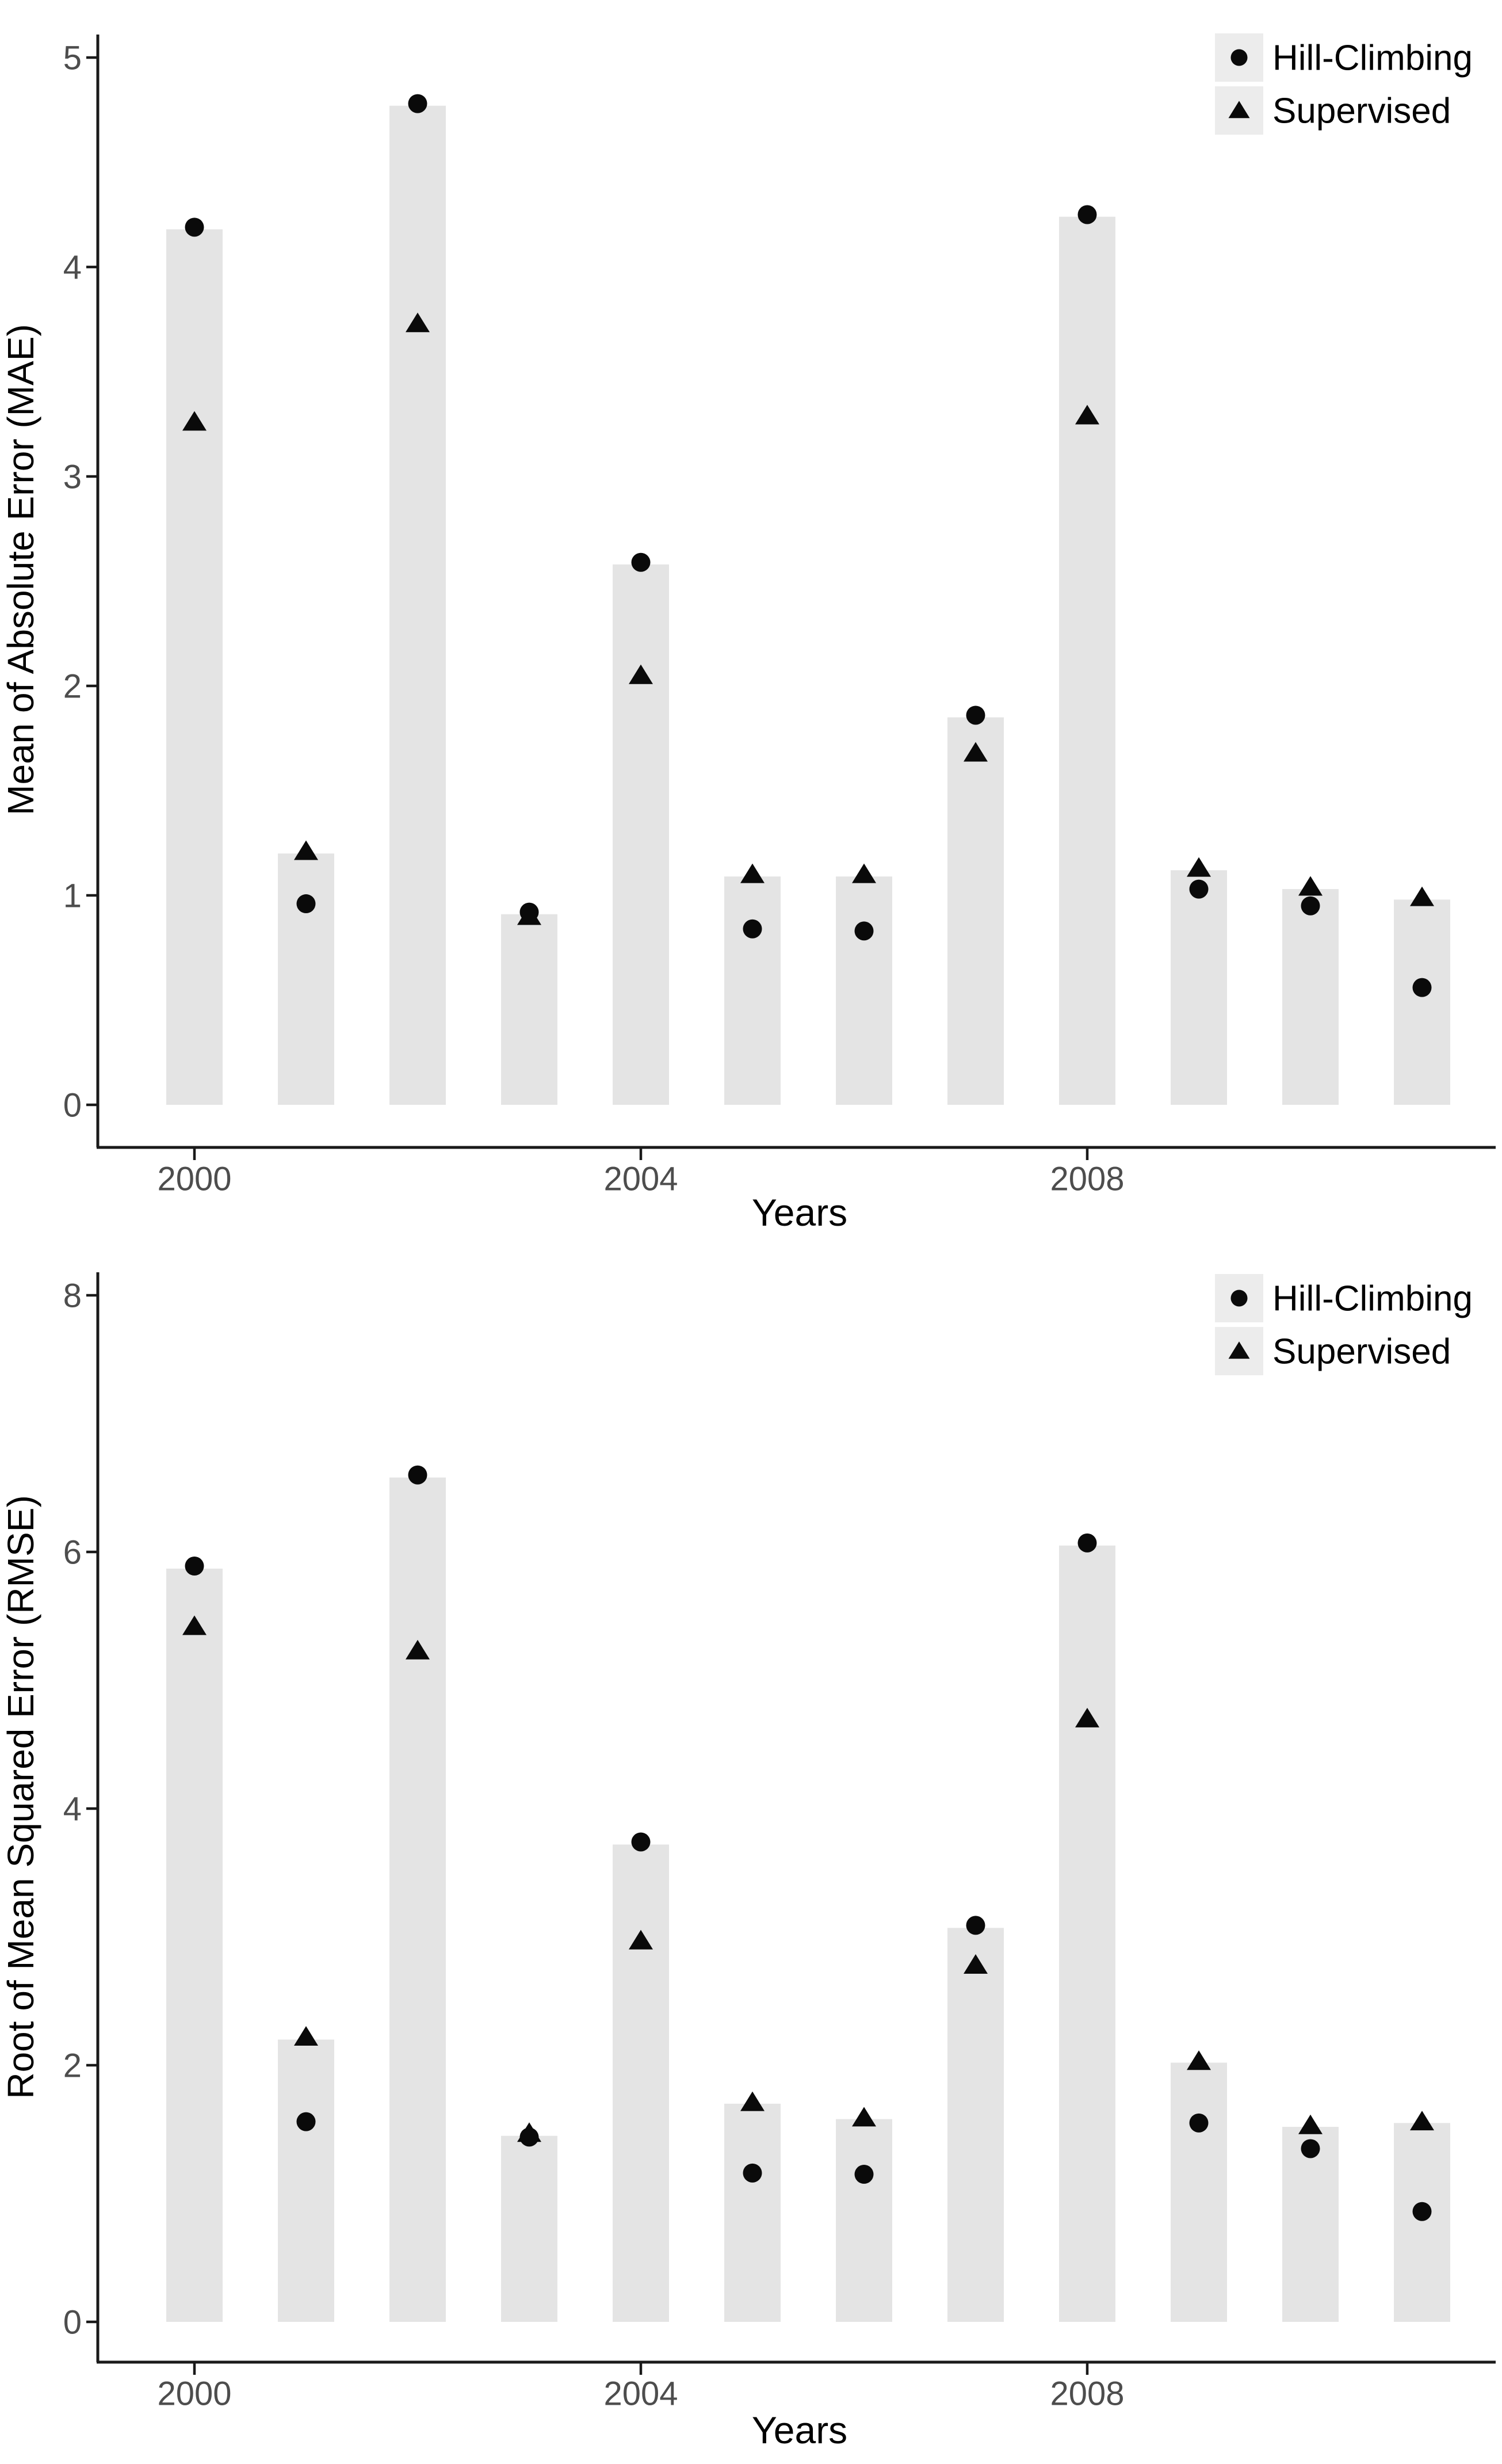 This screenshot has height=2464, width=1502. What do you see at coordinates (1422, 2222) in the screenshot?
I see `bar-2011` at bounding box center [1422, 2222].